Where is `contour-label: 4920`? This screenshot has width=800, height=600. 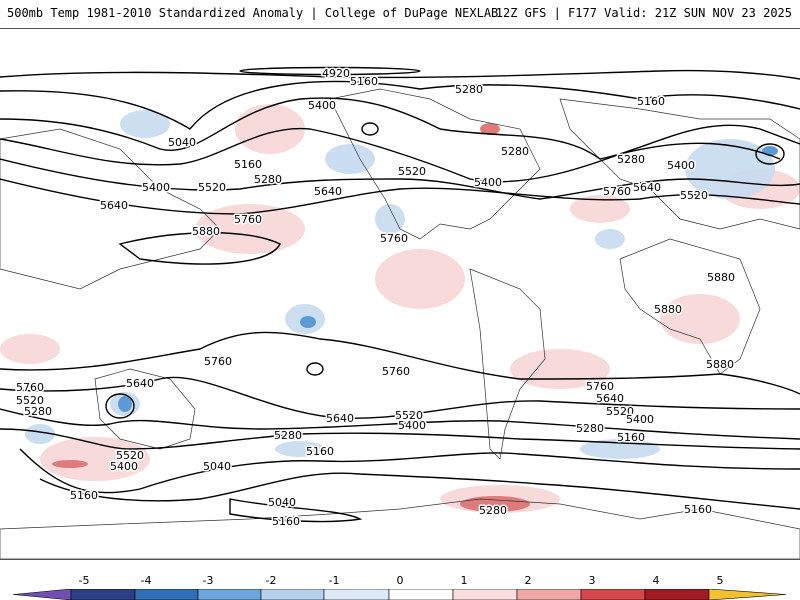
contour-label: 4920 is located at coordinates (336, 73).